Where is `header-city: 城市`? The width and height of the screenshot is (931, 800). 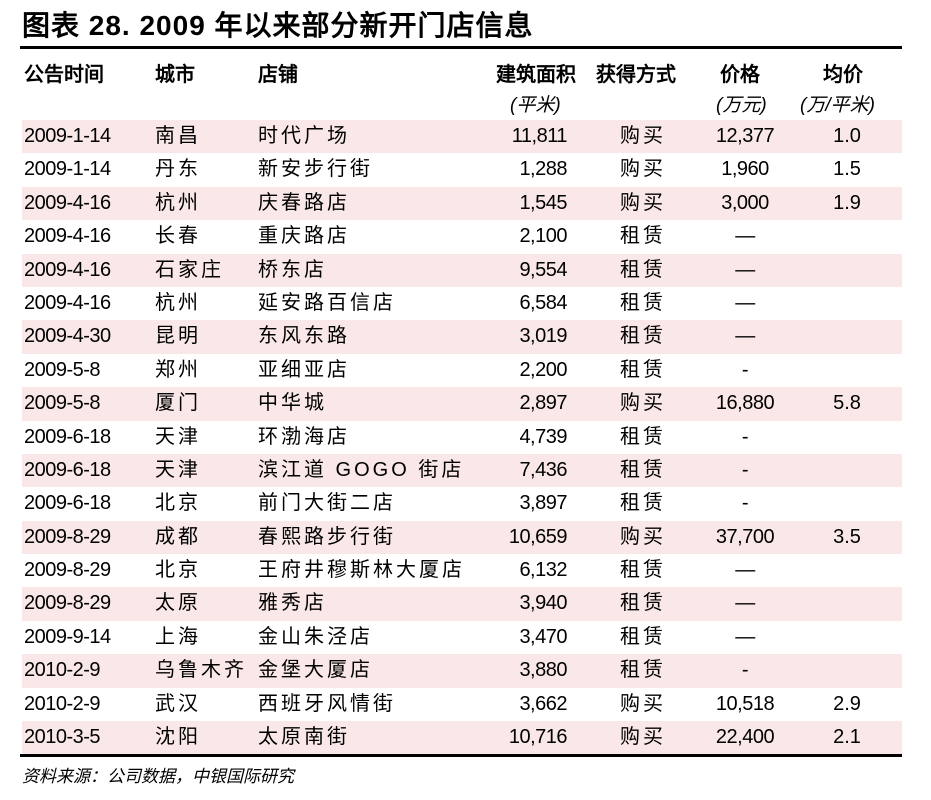
header-city: 城市 is located at coordinates (175, 75).